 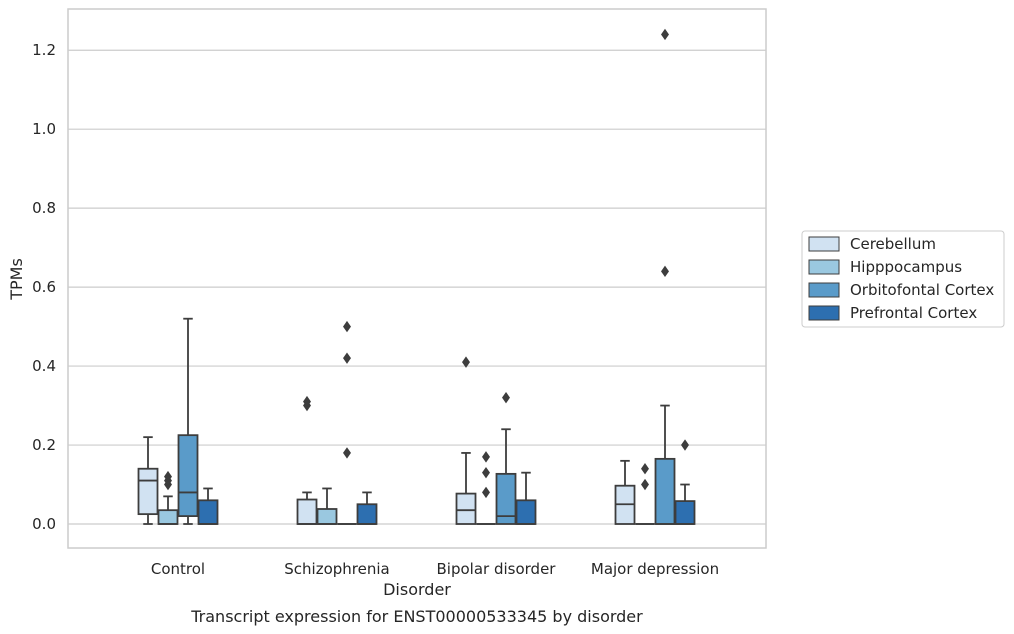 What do you see at coordinates (44, 208) in the screenshot?
I see `y-tick-label: 0.8` at bounding box center [44, 208].